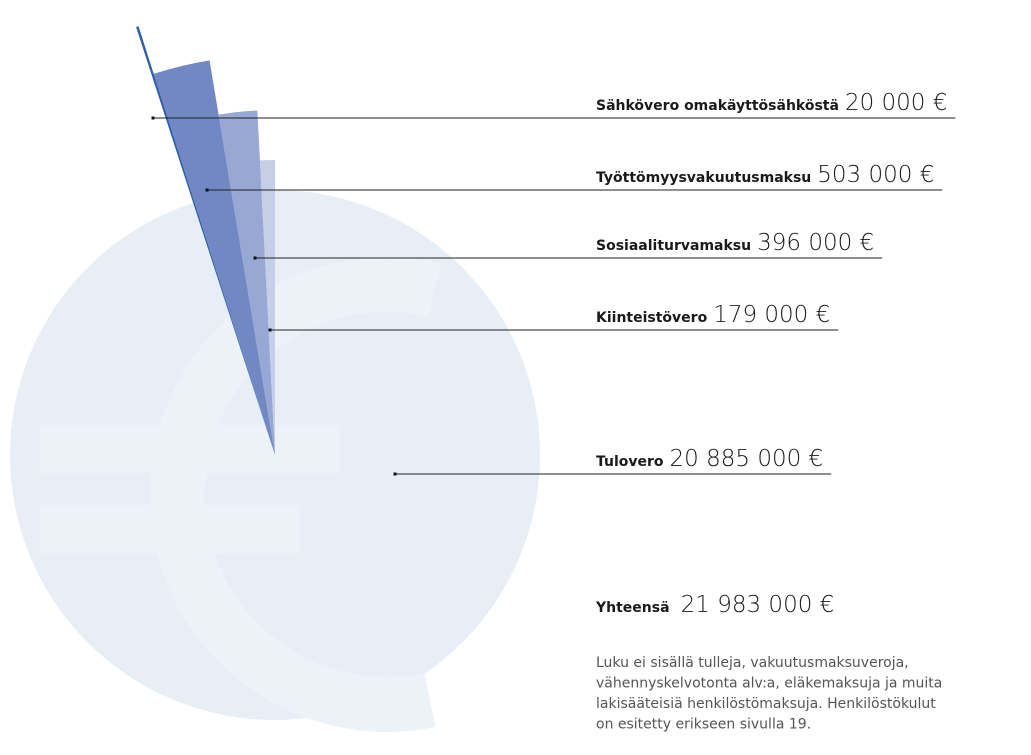 The width and height of the screenshot is (1031, 755). What do you see at coordinates (703, 725) in the screenshot?
I see `note-line: on esitetty erikseen sivulla 19.` at bounding box center [703, 725].